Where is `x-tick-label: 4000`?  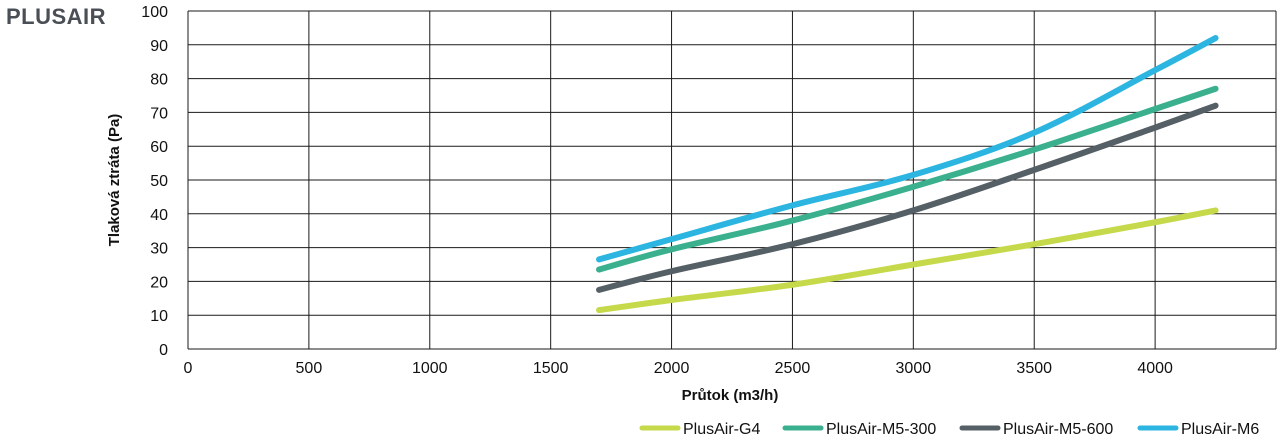 x-tick-label: 4000 is located at coordinates (1155, 368).